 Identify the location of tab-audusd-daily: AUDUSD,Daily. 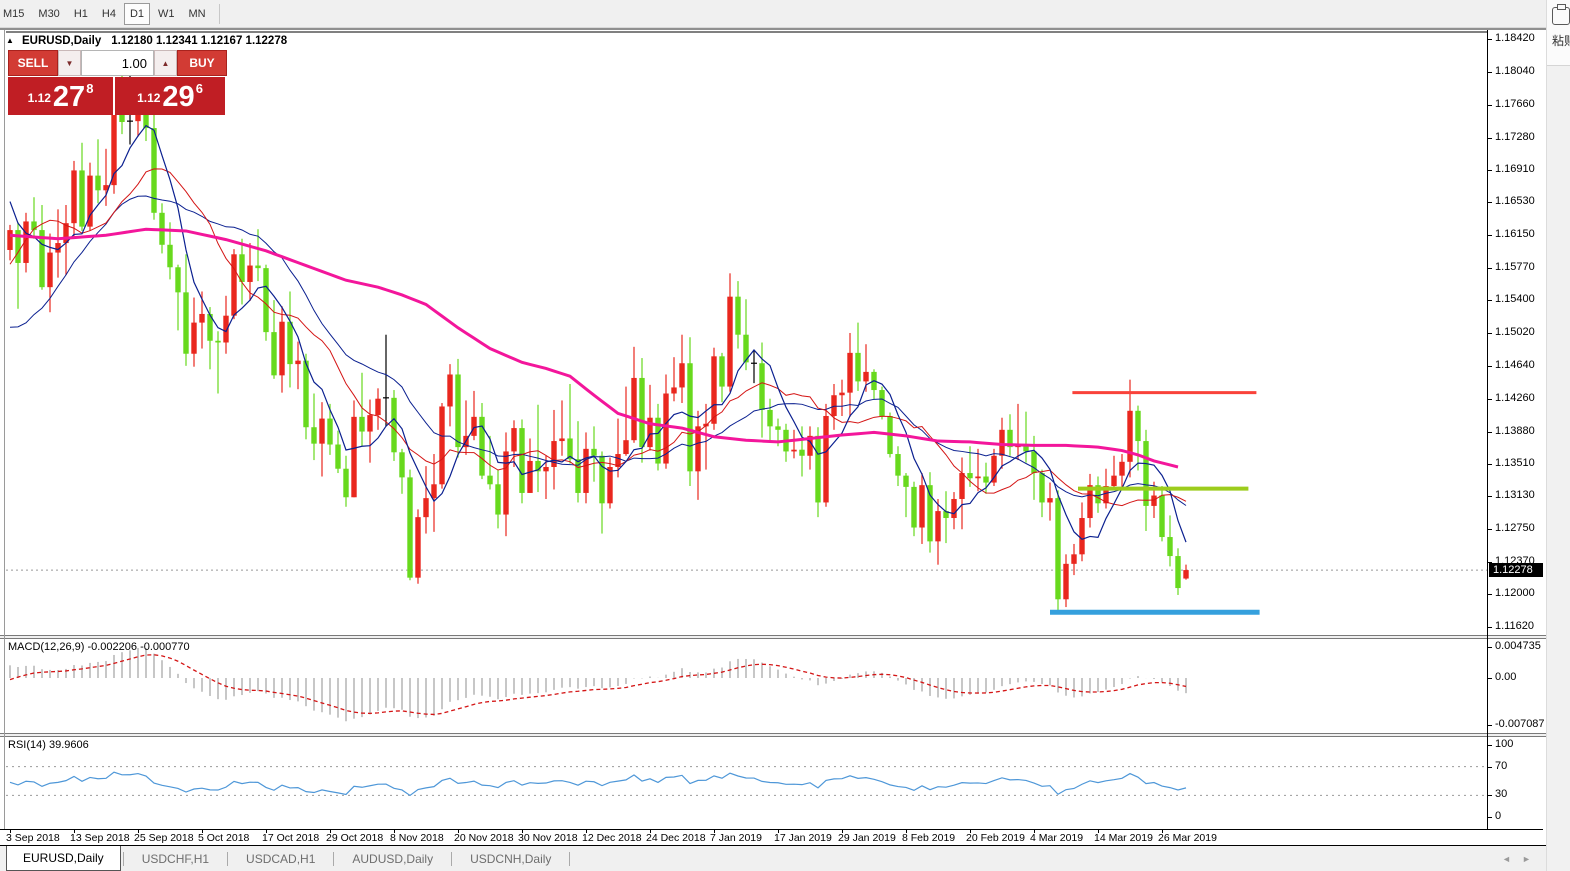
(393, 858).